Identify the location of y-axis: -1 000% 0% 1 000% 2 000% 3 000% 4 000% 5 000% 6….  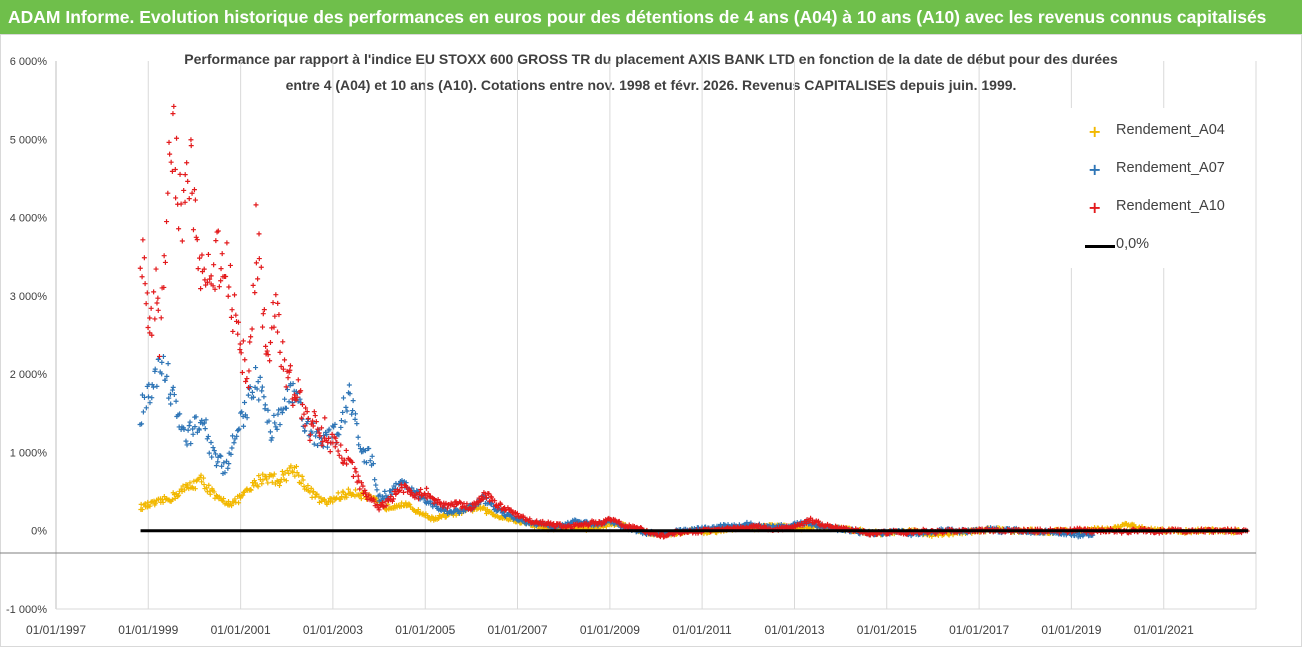
(26, 336).